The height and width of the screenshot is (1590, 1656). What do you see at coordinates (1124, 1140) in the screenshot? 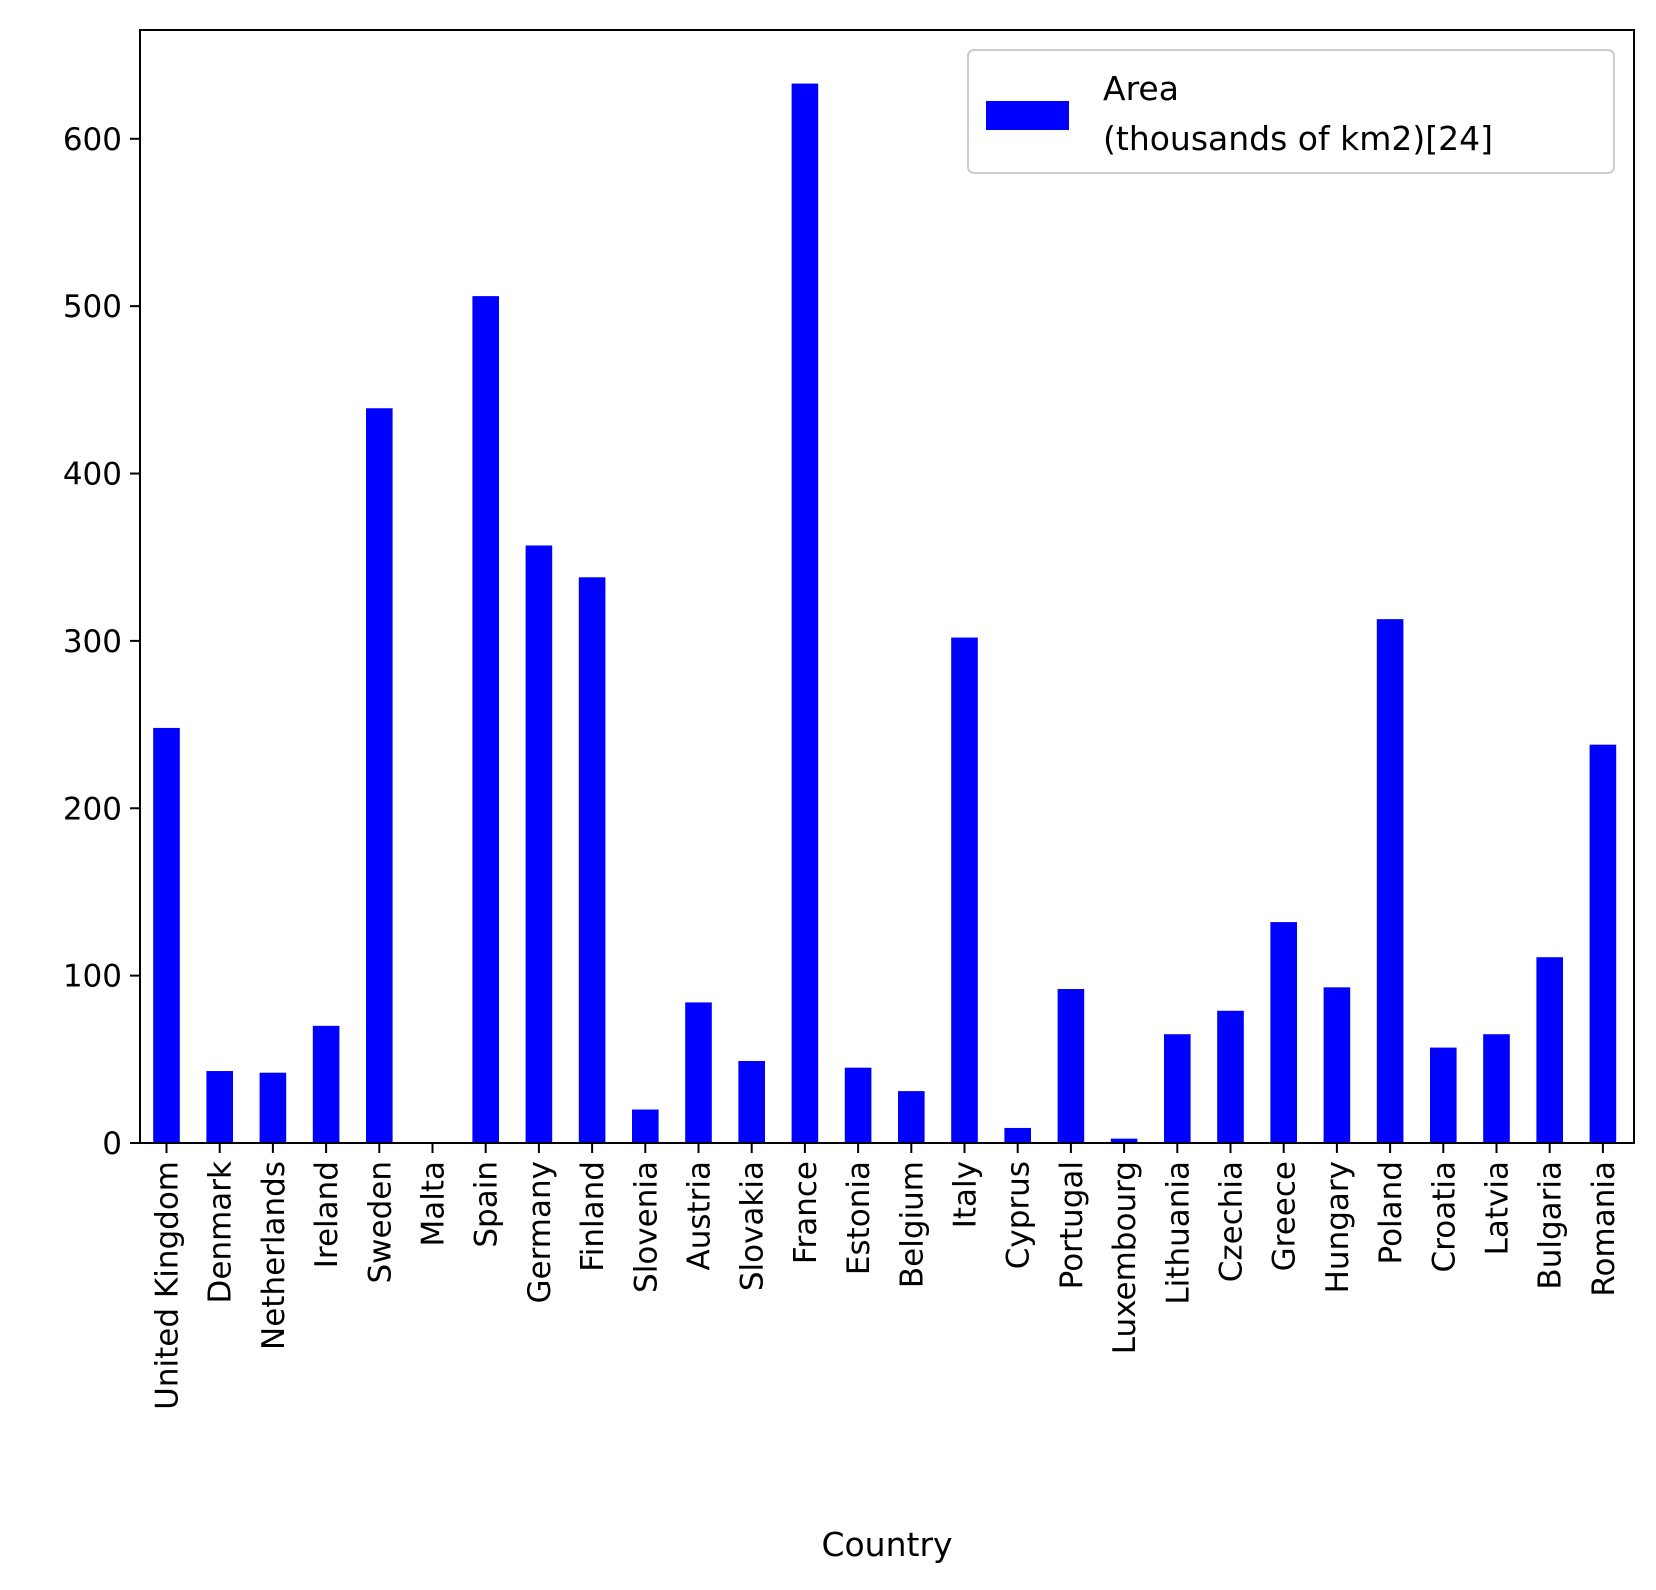
I see `bar-luxembourg` at bounding box center [1124, 1140].